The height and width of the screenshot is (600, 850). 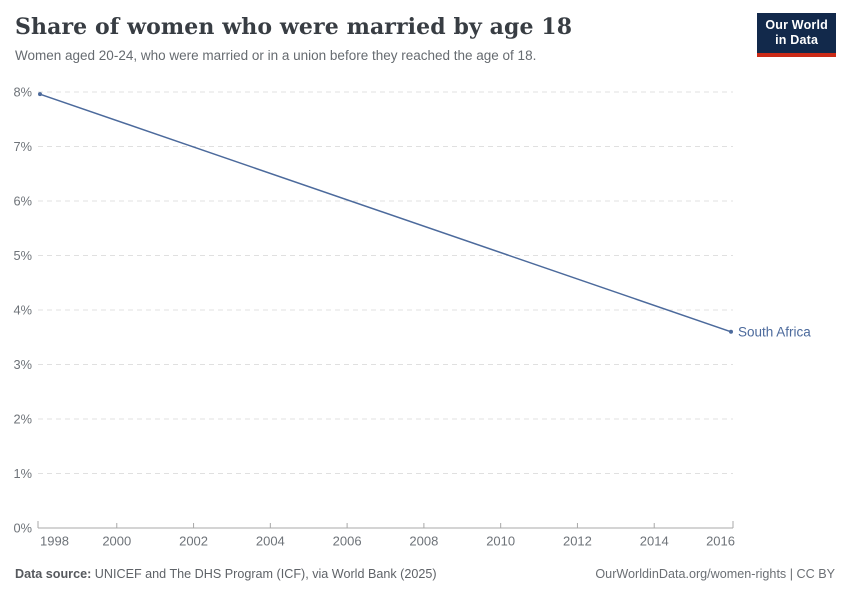 I want to click on series-label: South Africa, so click(x=774, y=331).